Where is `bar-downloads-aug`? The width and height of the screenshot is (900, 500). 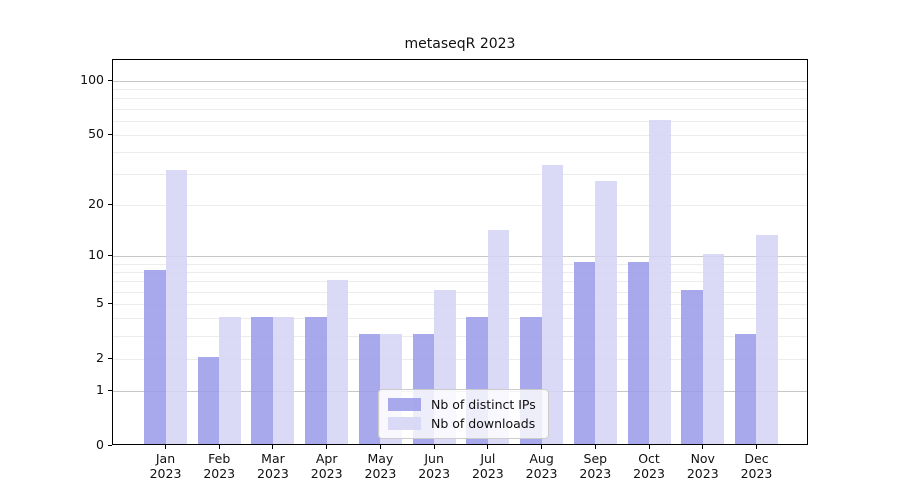
bar-downloads-aug is located at coordinates (552, 304).